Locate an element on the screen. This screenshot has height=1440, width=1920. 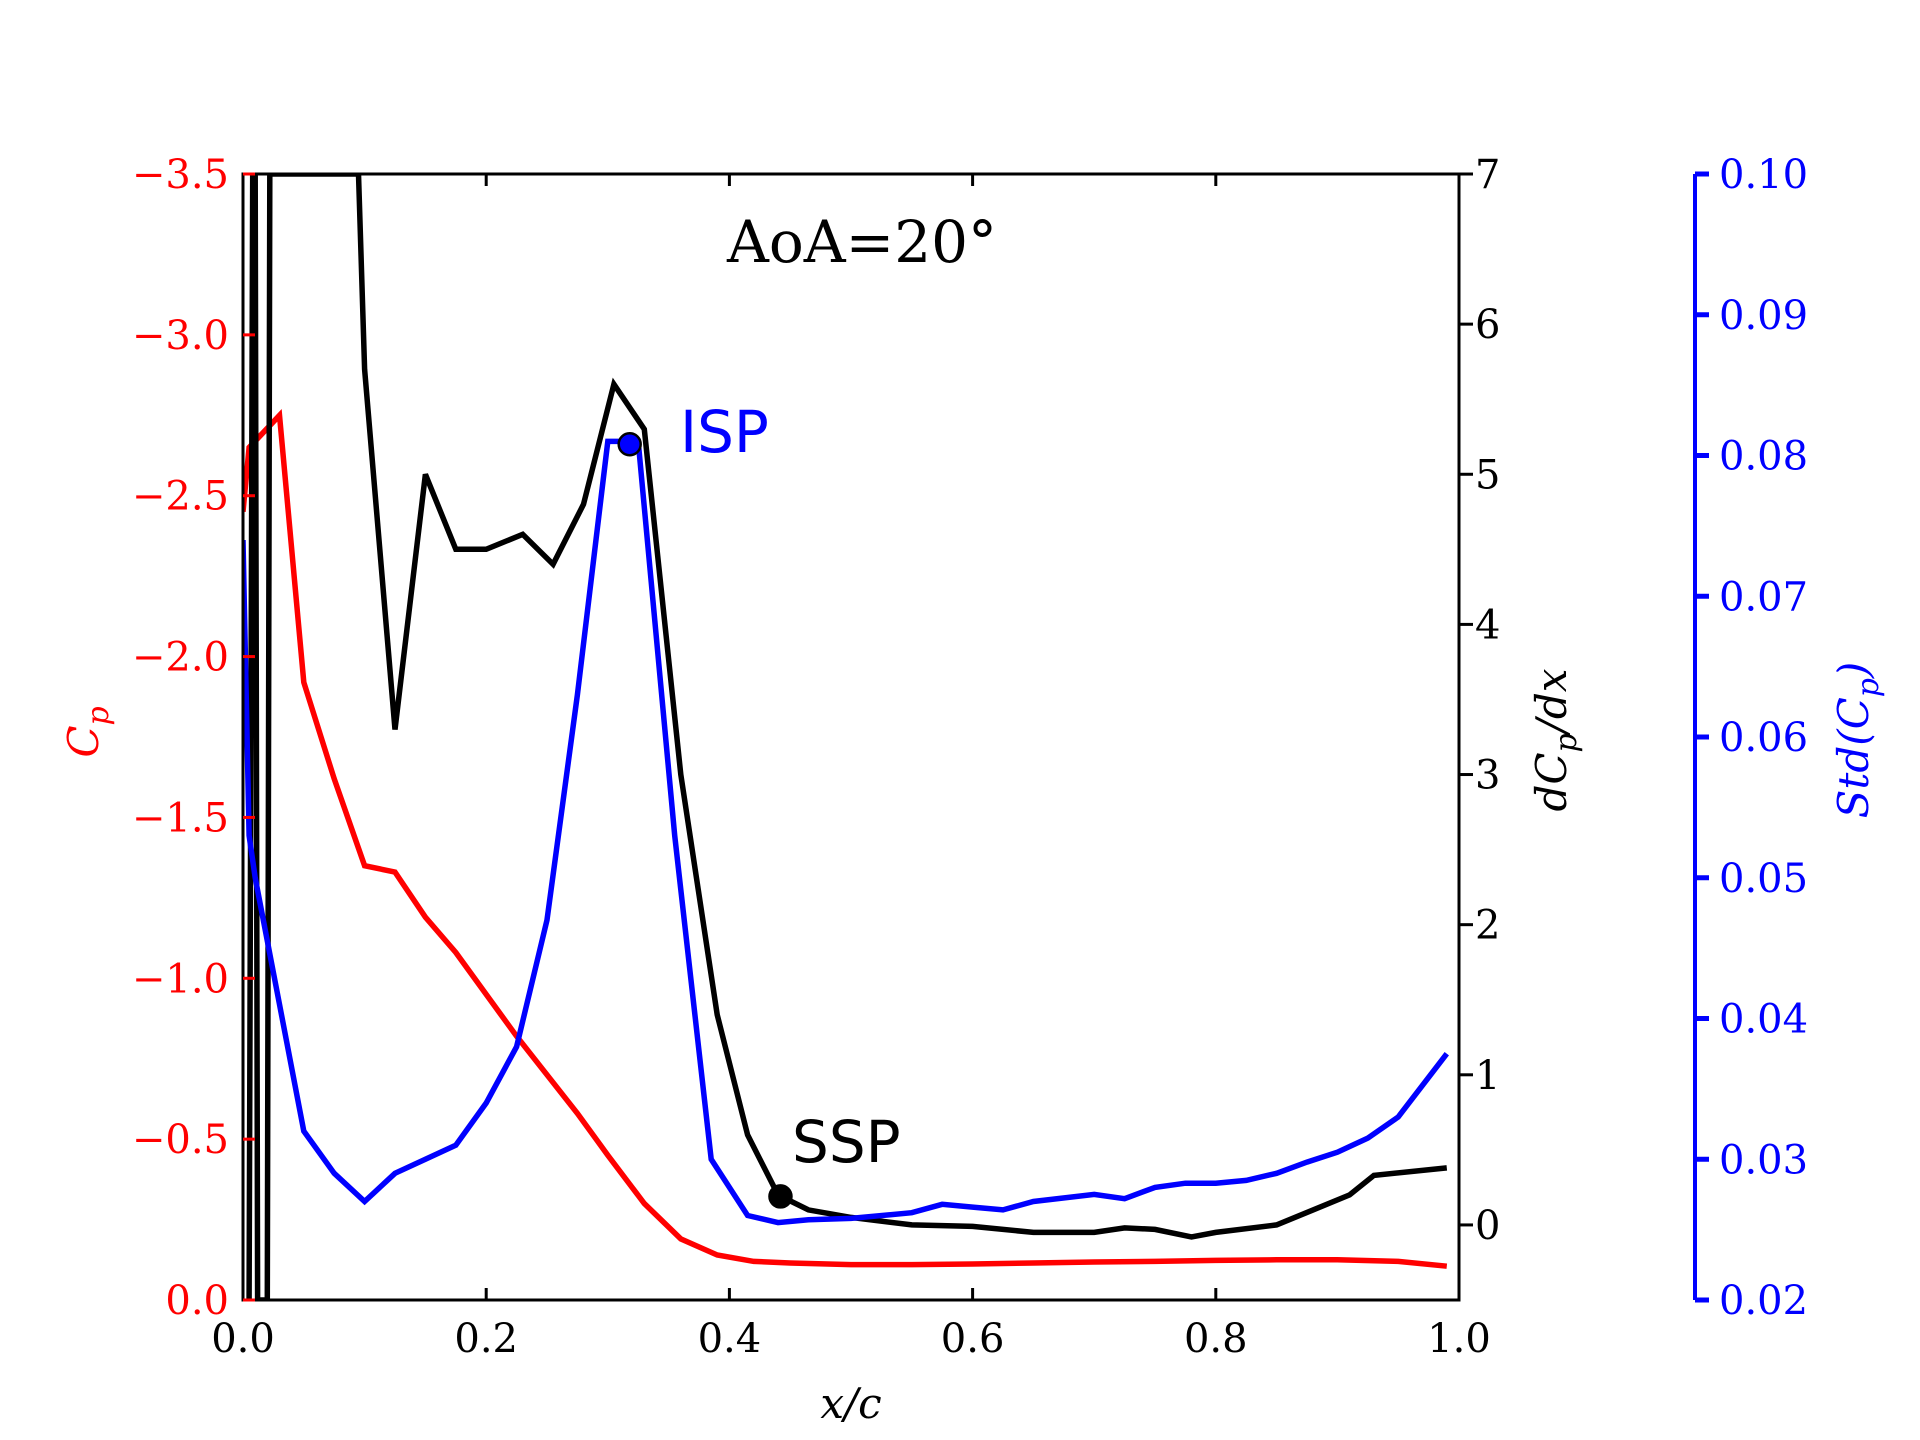
right1-axis-title: dCp/dx is located at coordinates (1555, 739).